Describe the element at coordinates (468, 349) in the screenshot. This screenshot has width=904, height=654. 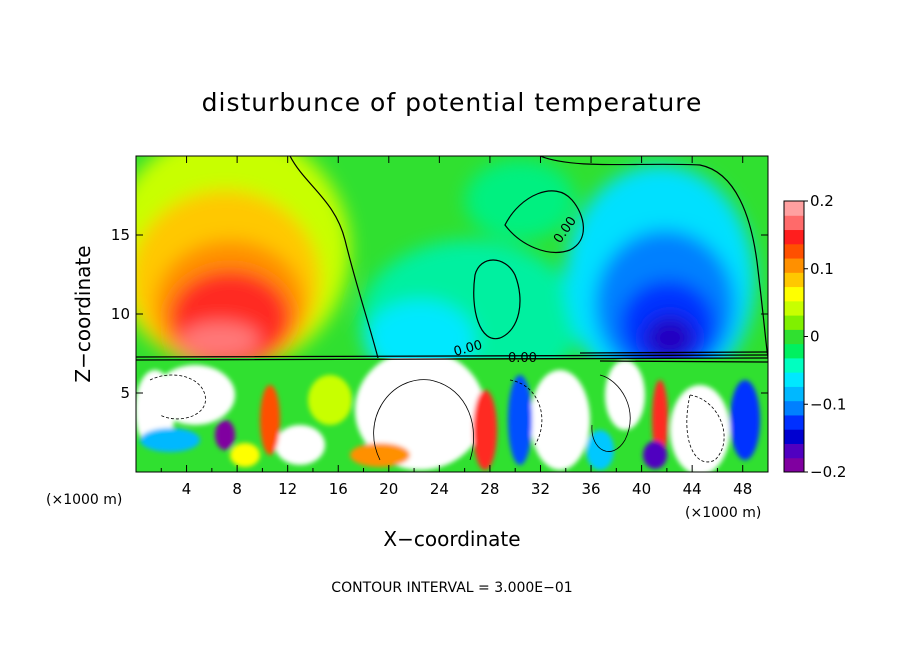
I see `contour-label-1: 0.00` at that location.